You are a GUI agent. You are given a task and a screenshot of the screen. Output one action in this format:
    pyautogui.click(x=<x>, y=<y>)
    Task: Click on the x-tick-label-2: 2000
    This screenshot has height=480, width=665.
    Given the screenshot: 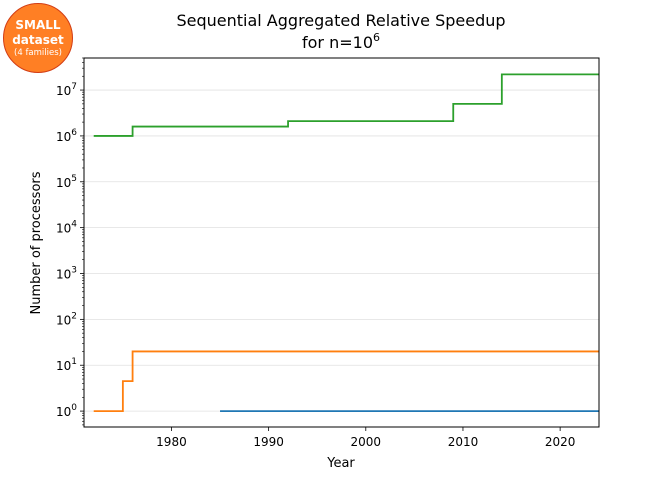 What is the action you would take?
    pyautogui.click(x=366, y=442)
    